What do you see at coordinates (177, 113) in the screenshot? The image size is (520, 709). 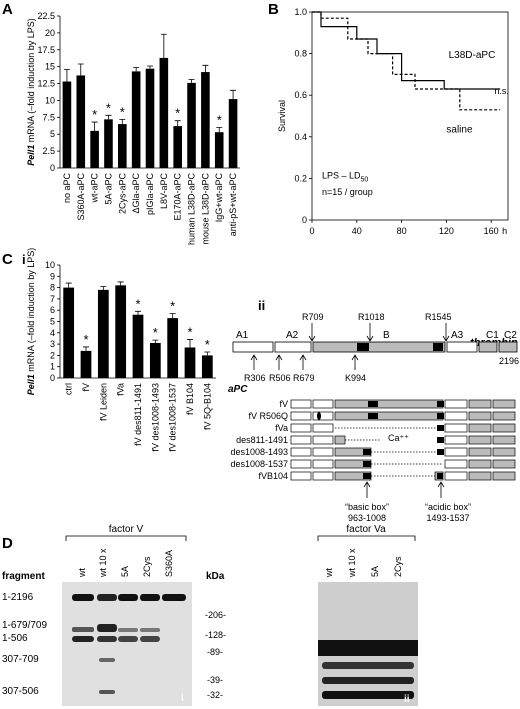 I see `A-significance-e170a-apc: *` at bounding box center [177, 113].